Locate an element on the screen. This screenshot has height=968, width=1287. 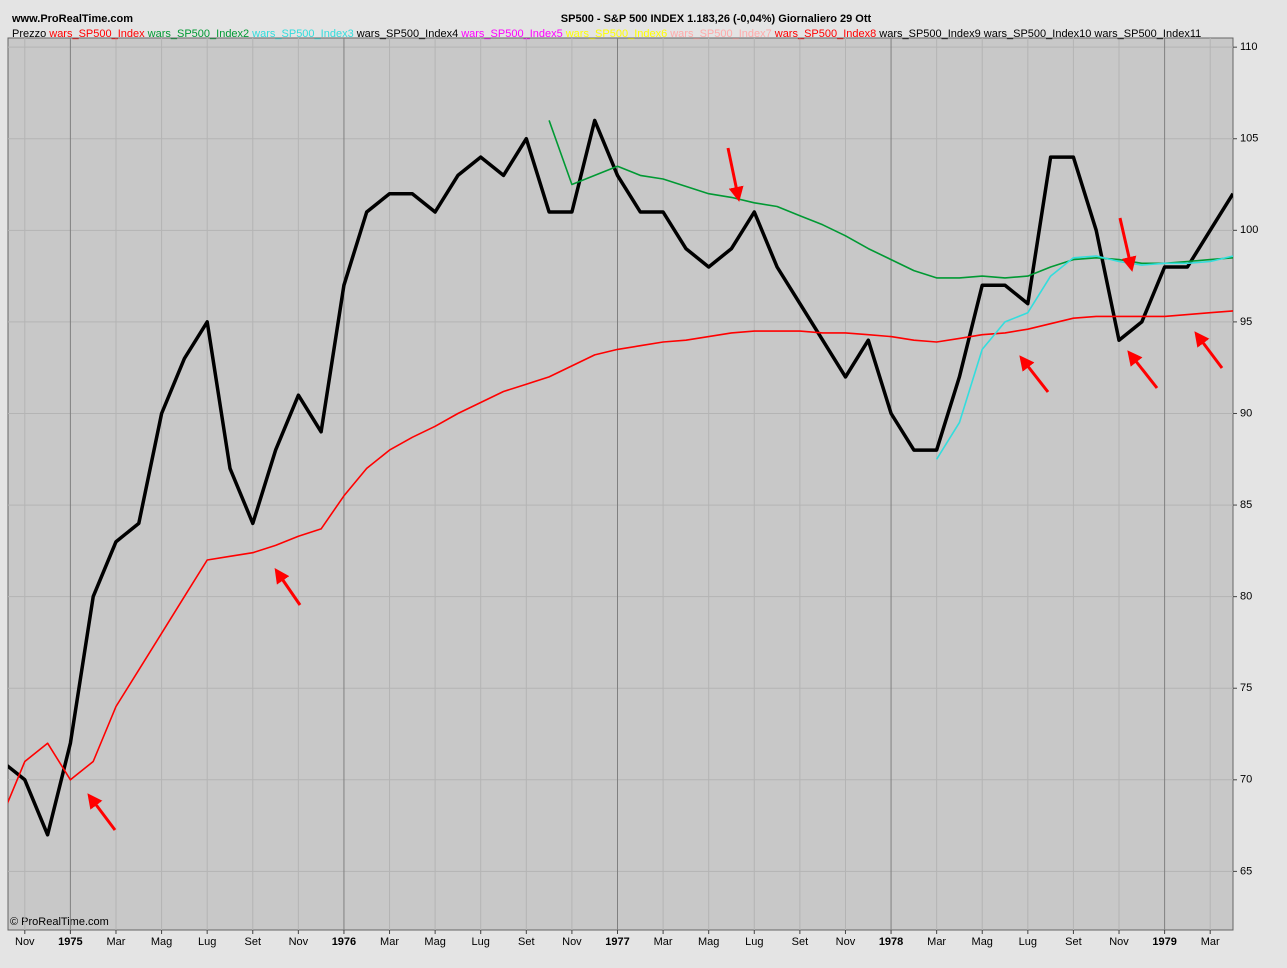
x-tick-label: 1976 is located at coordinates (344, 942).